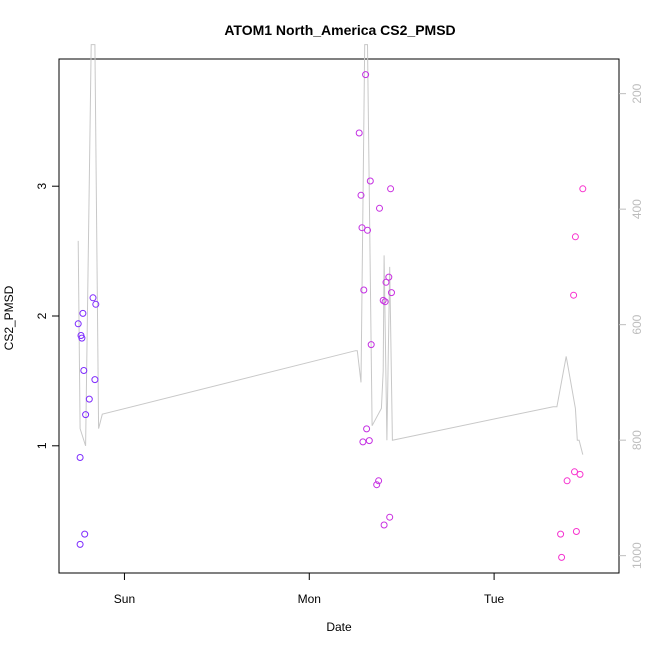 This screenshot has width=650, height=650. I want to click on x-tick-label-0: Sun, so click(124, 599).